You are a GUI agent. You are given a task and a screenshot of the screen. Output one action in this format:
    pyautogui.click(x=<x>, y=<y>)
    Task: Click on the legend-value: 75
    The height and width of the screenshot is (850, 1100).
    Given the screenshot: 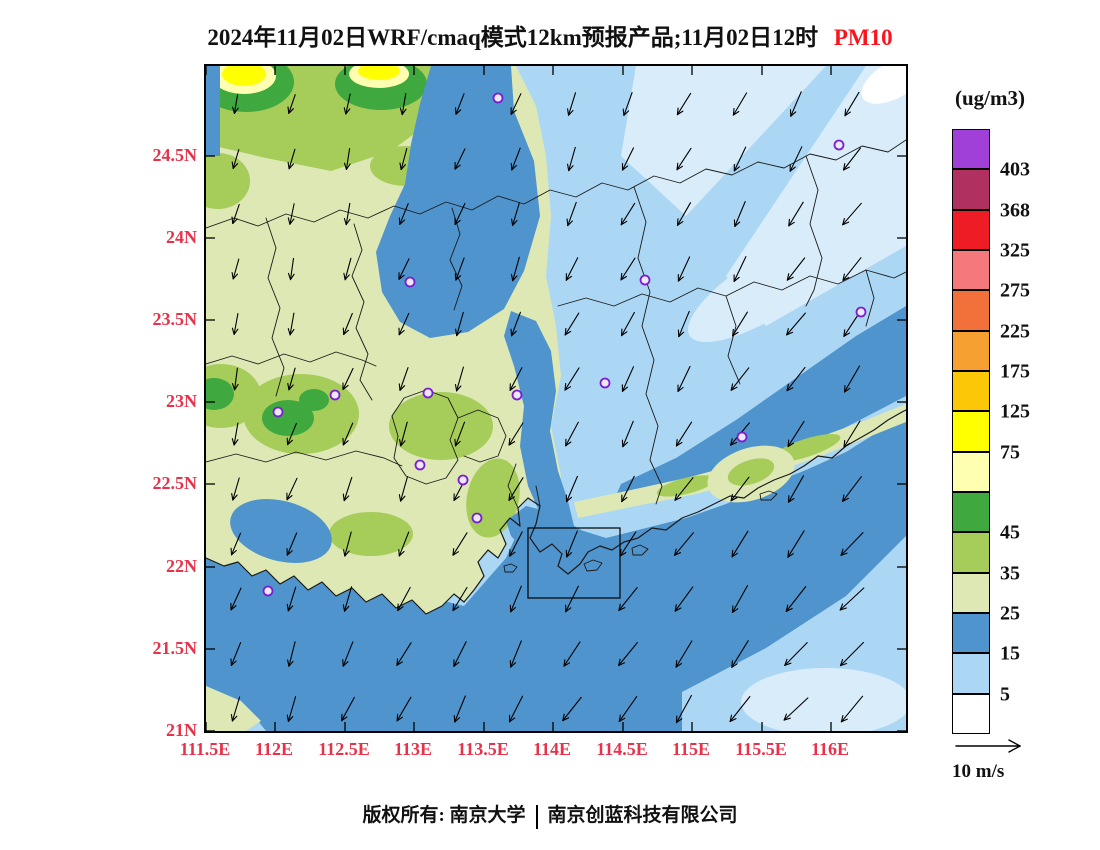 What is the action you would take?
    pyautogui.click(x=1010, y=452)
    